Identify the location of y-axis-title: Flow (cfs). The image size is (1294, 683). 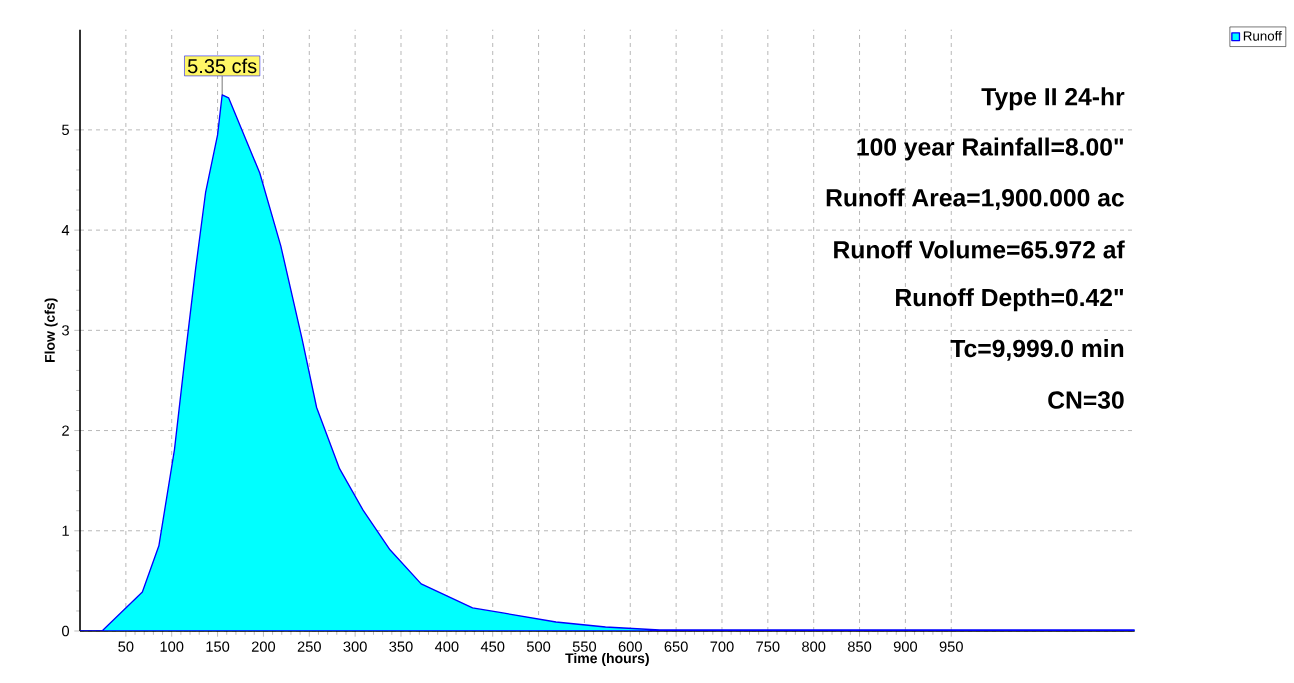
(51, 330).